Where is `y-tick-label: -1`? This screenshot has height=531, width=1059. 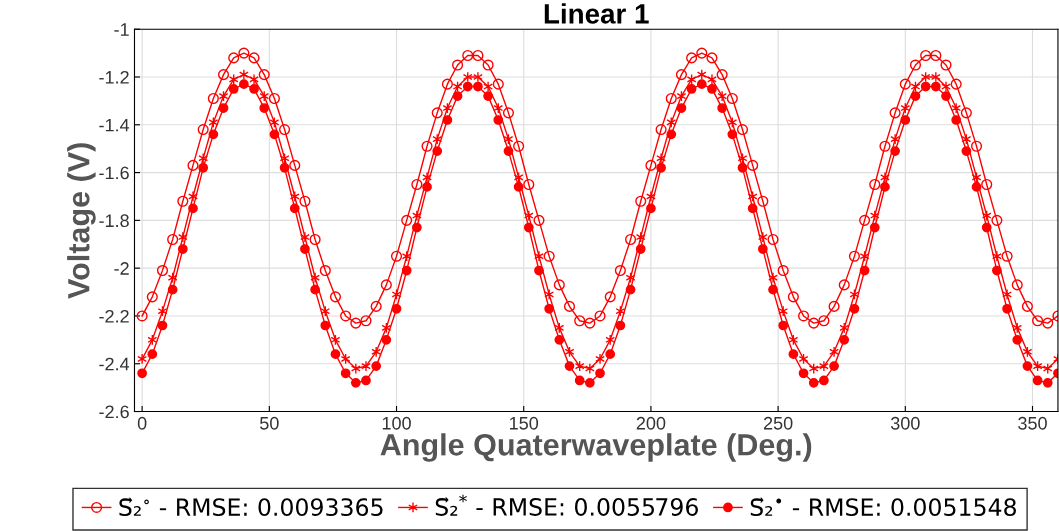 y-tick-label: -1 is located at coordinates (121, 29).